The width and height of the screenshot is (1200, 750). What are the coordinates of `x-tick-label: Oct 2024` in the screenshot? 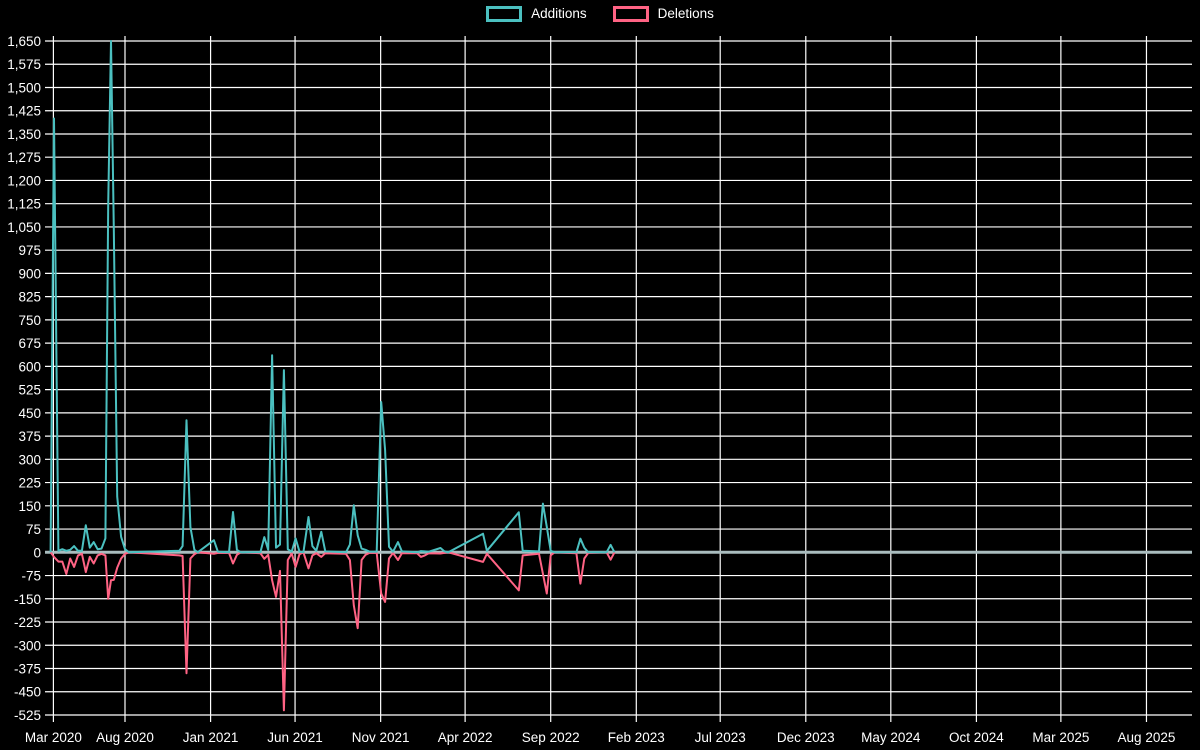 It's located at (976, 737).